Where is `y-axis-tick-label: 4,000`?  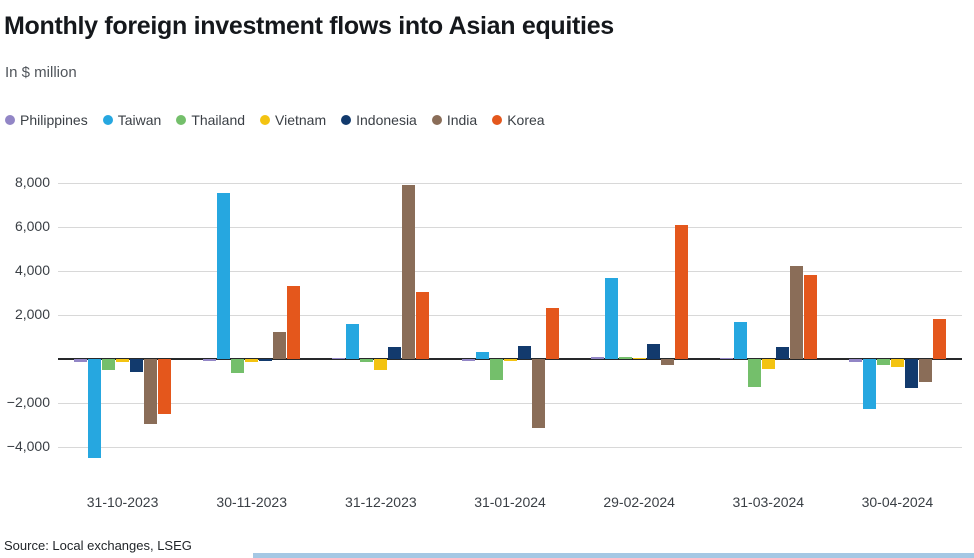
y-axis-tick-label: 4,000 is located at coordinates (32, 270).